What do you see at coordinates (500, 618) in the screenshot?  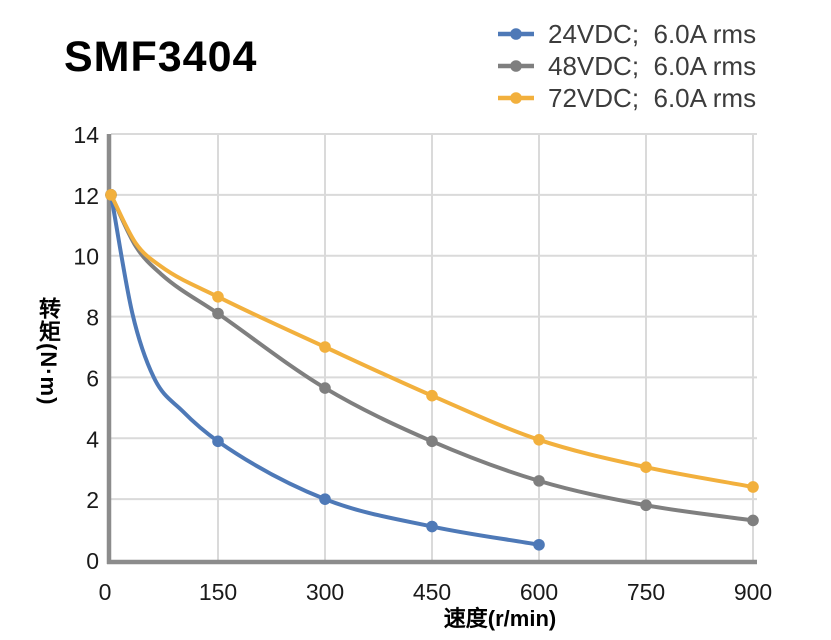 I see `x-axis-title: 速度(r/min)` at bounding box center [500, 618].